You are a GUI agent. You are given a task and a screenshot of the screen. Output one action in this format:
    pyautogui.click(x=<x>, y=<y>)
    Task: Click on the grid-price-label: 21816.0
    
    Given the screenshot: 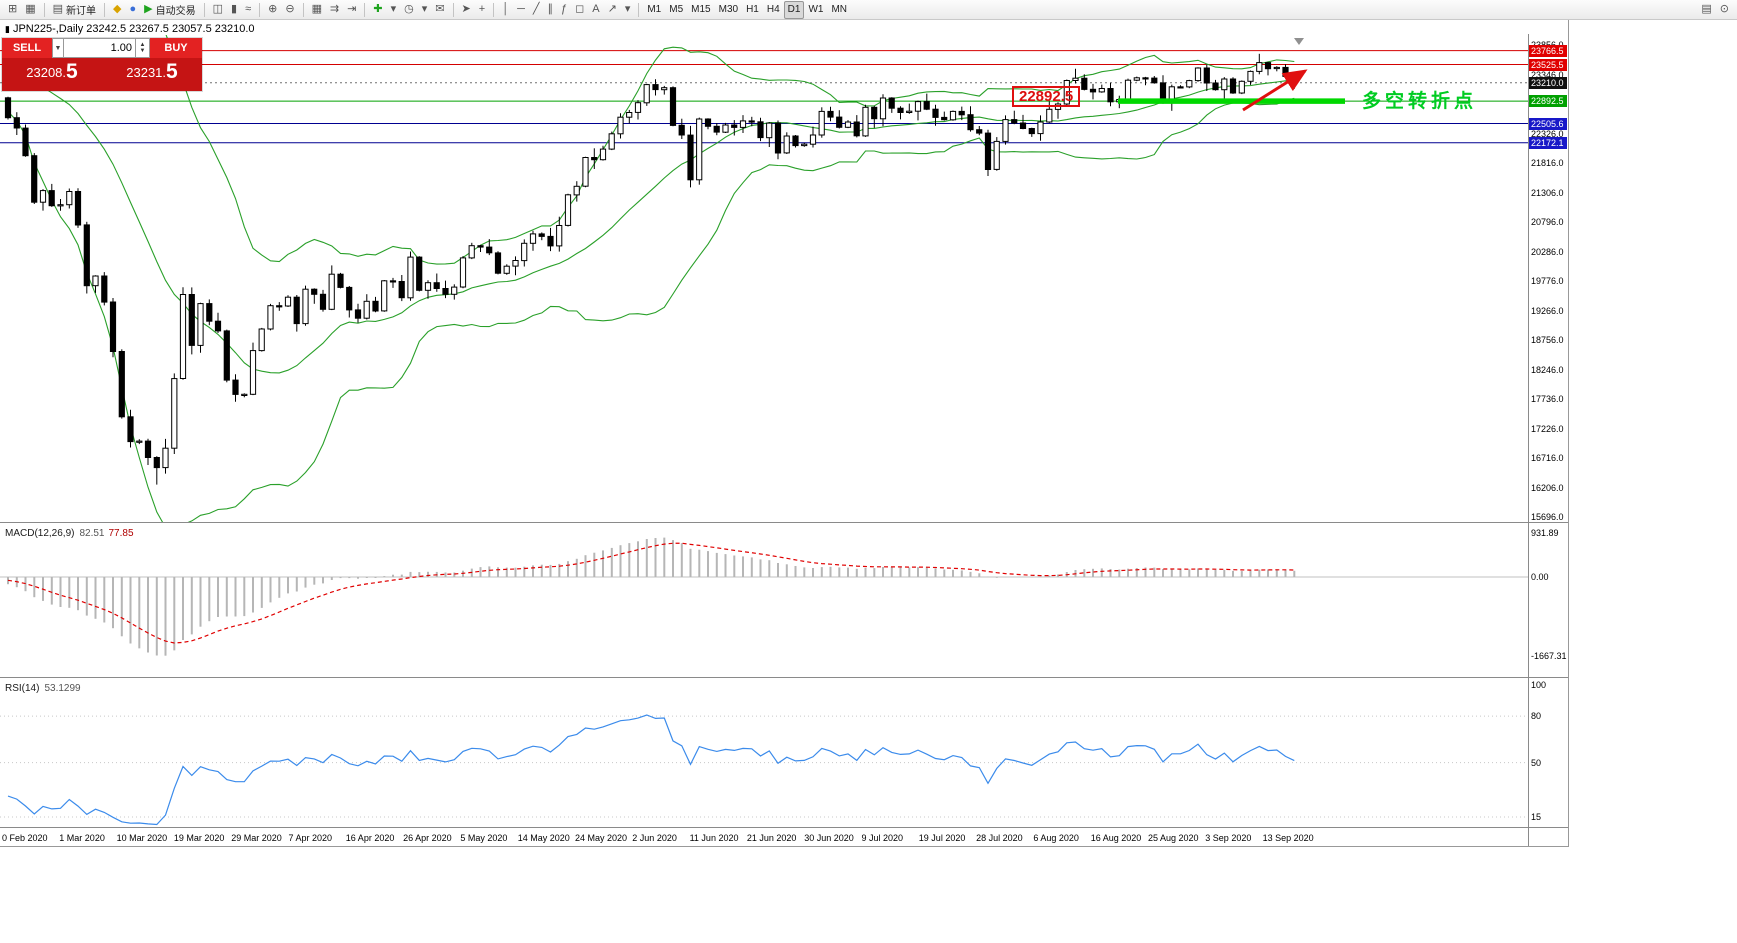 What is the action you would take?
    pyautogui.click(x=1547, y=163)
    